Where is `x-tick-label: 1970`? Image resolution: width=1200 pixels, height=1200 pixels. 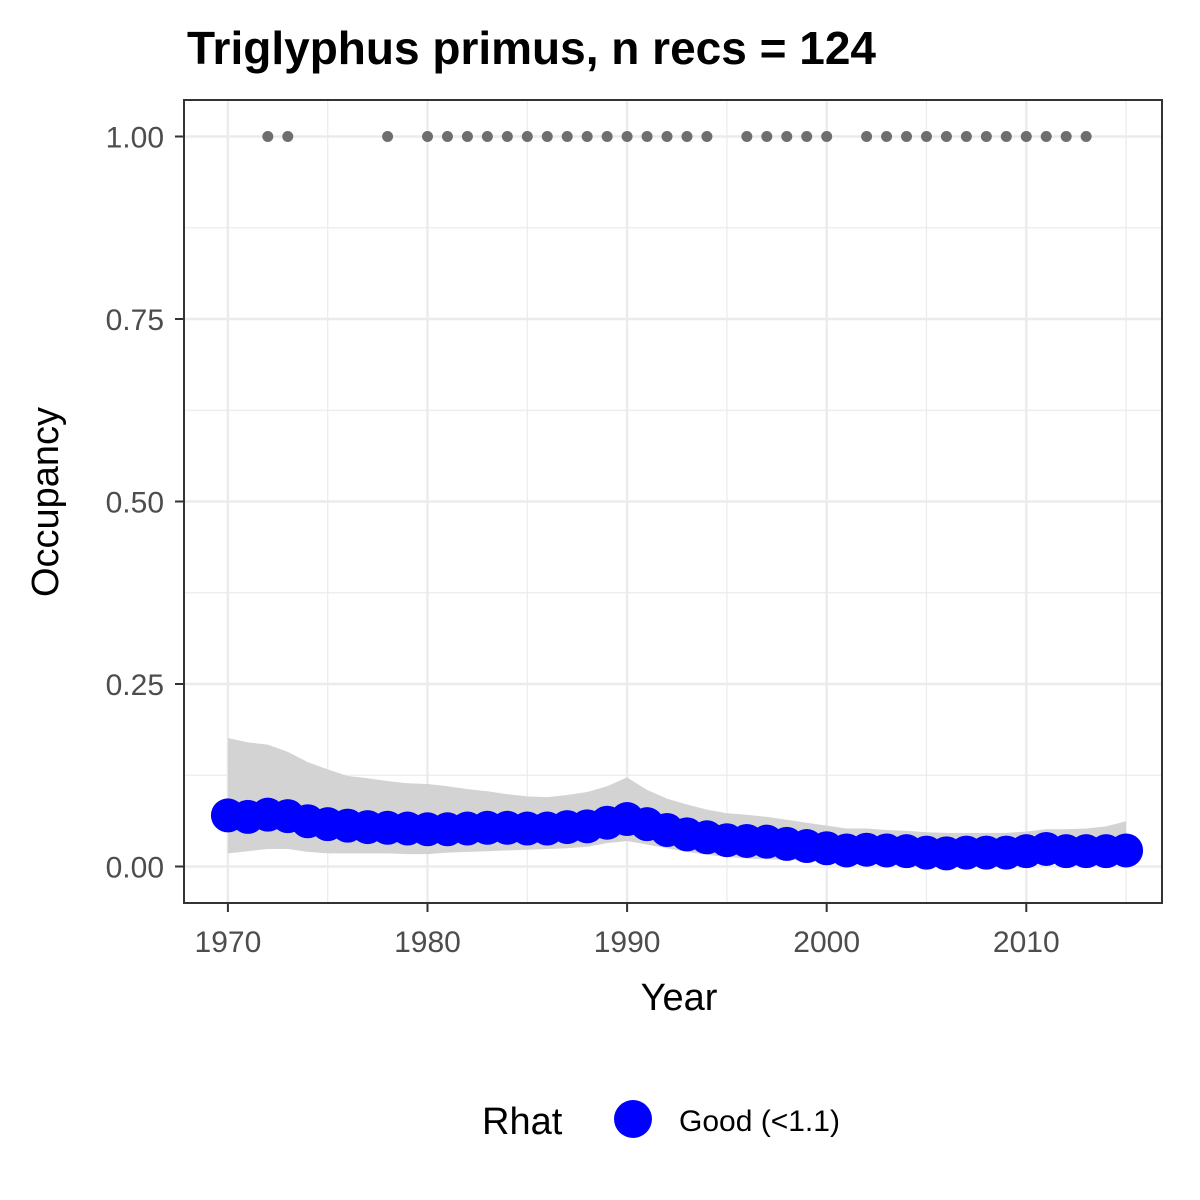
x-tick-label: 1970 is located at coordinates (228, 942).